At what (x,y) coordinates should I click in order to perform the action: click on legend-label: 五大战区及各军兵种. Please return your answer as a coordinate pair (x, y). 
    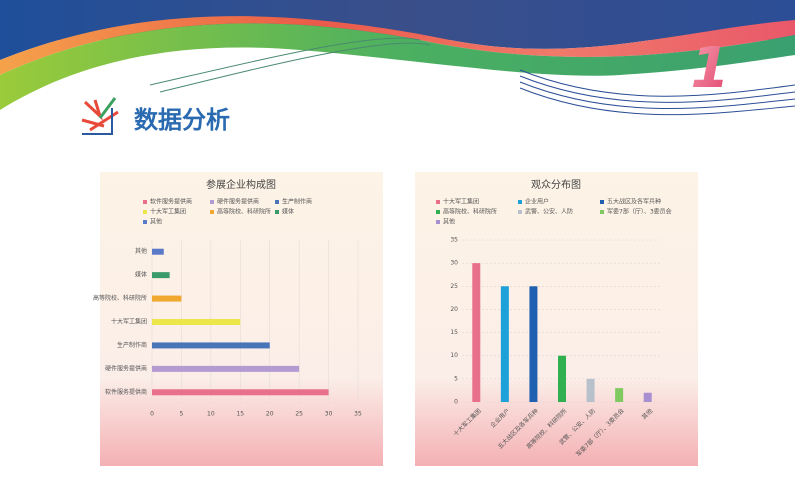
    Looking at the image, I should click on (634, 202).